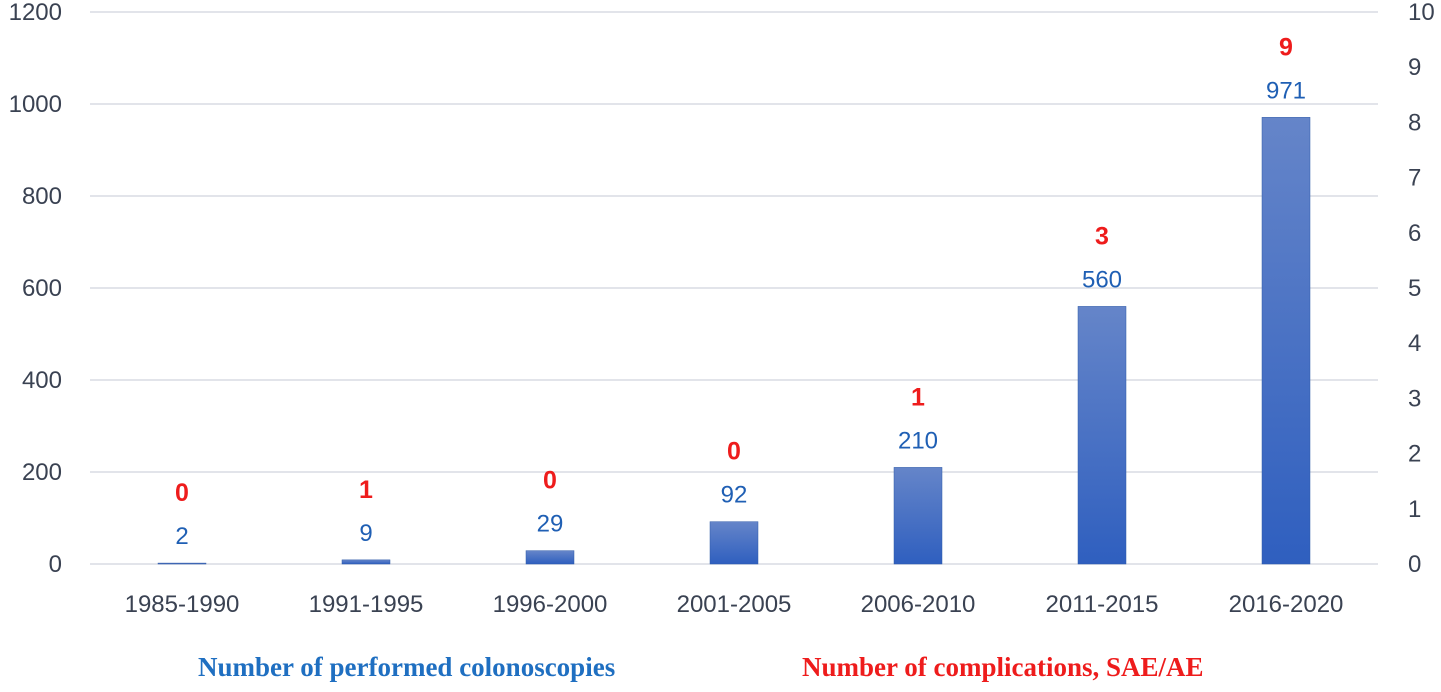 The height and width of the screenshot is (692, 1441). What do you see at coordinates (1414, 233) in the screenshot?
I see `y2-tick-label: 6` at bounding box center [1414, 233].